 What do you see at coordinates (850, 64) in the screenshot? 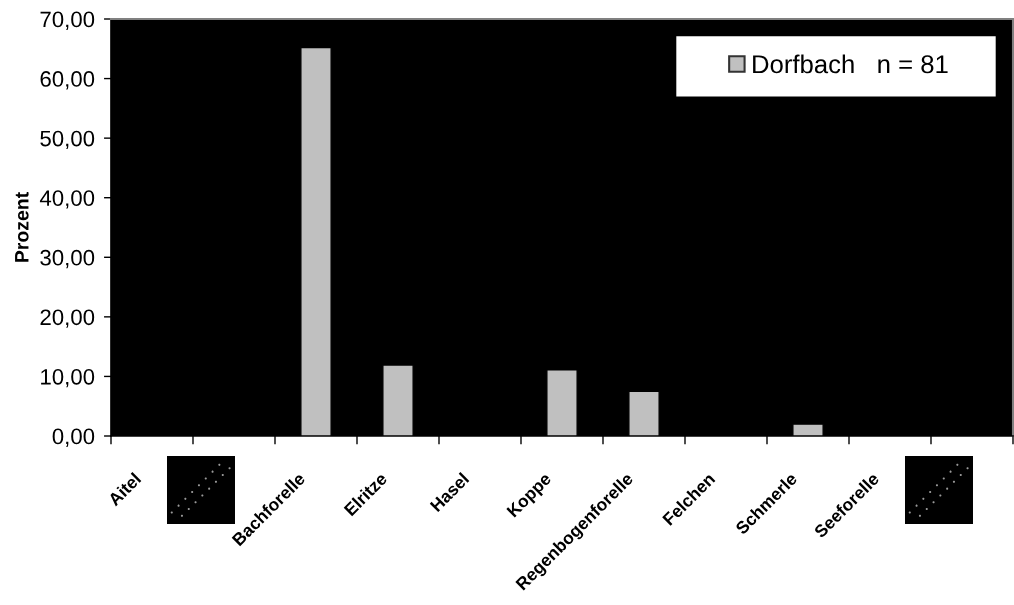
I see `legend-label: Dorfbach n = 81` at bounding box center [850, 64].